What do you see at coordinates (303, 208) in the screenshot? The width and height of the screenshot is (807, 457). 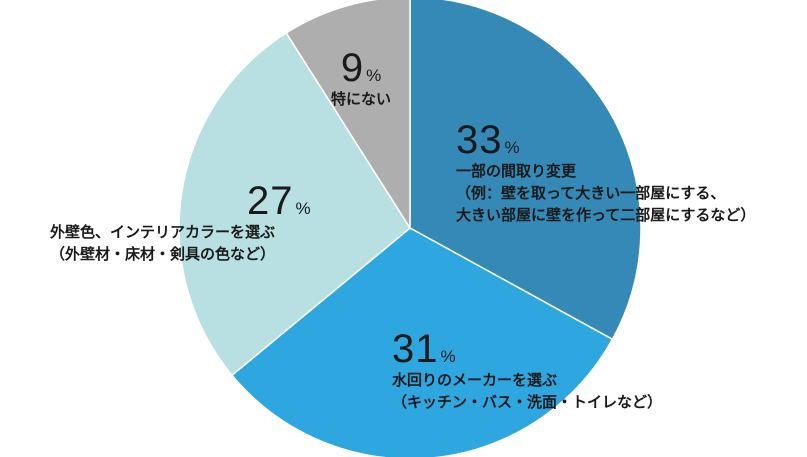 I see `slice-unit-2: %` at bounding box center [303, 208].